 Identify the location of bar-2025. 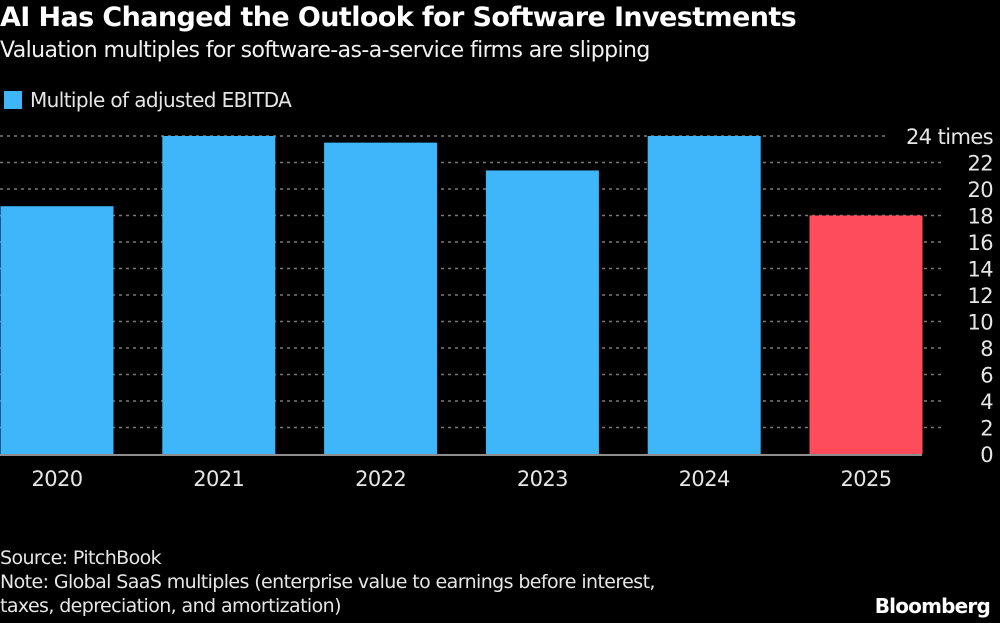
(866, 334).